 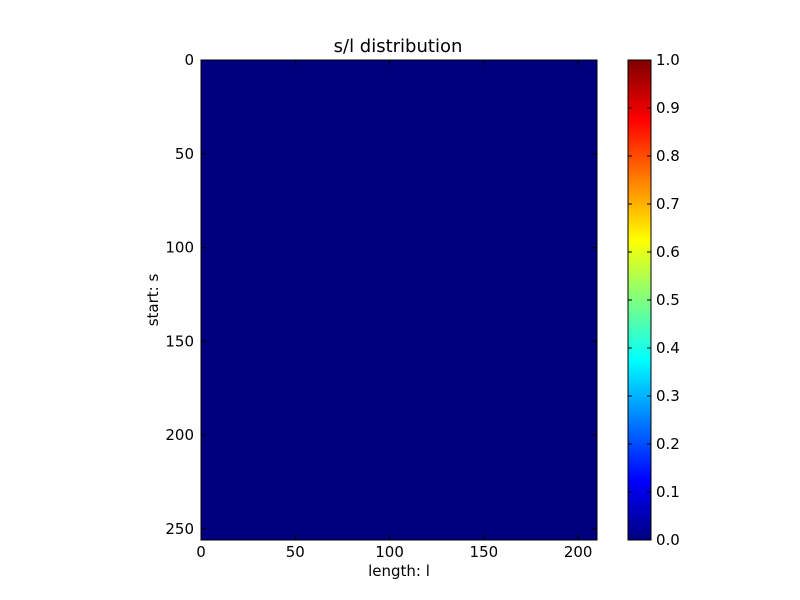 What do you see at coordinates (668, 108) in the screenshot?
I see `colorbar-tick-label: 0.9` at bounding box center [668, 108].